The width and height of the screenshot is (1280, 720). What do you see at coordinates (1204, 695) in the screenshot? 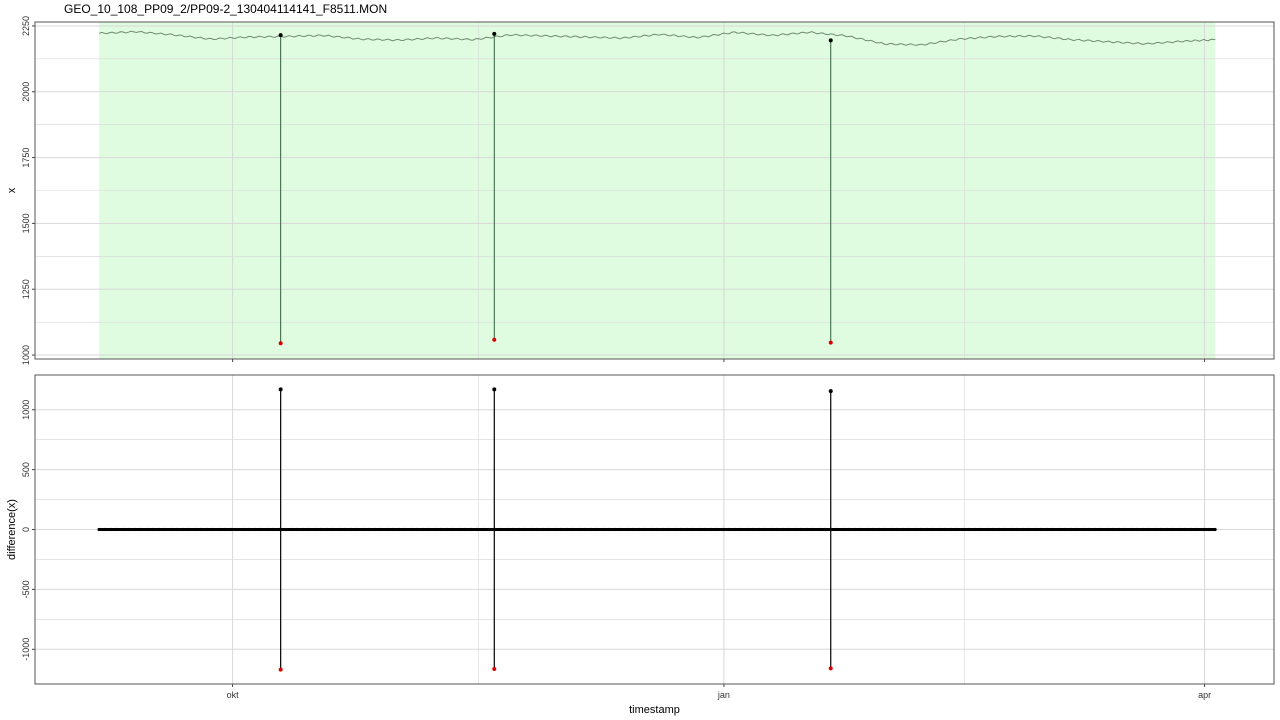
I see `x-tick-label: apr` at bounding box center [1204, 695].